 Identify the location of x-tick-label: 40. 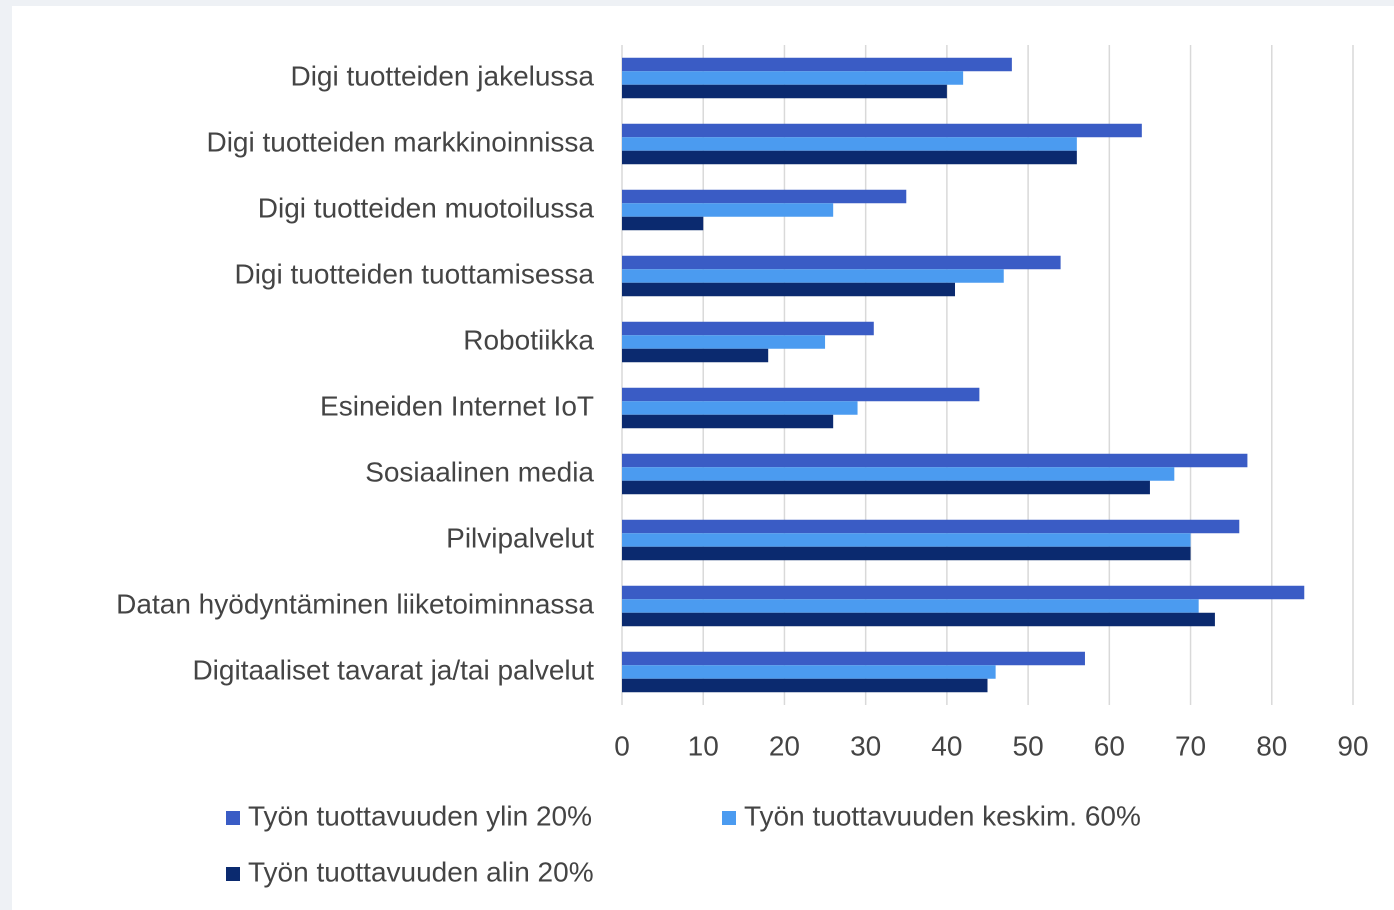
(946, 745).